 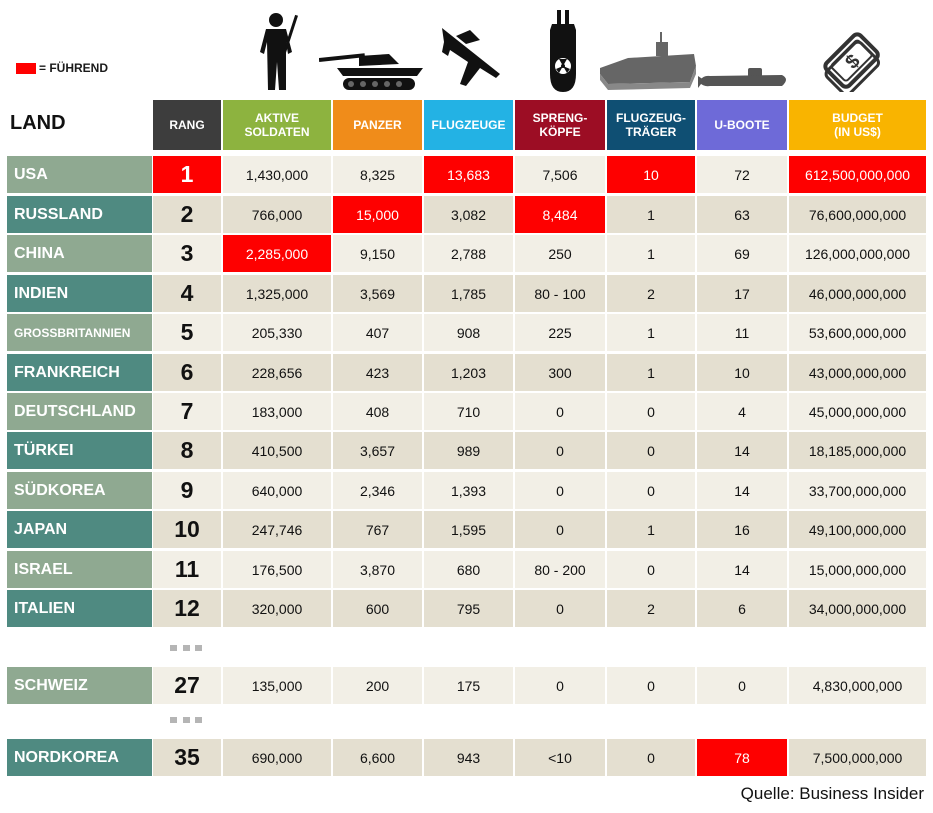 I want to click on cell-budget: 46,000,000,000, so click(x=857, y=293).